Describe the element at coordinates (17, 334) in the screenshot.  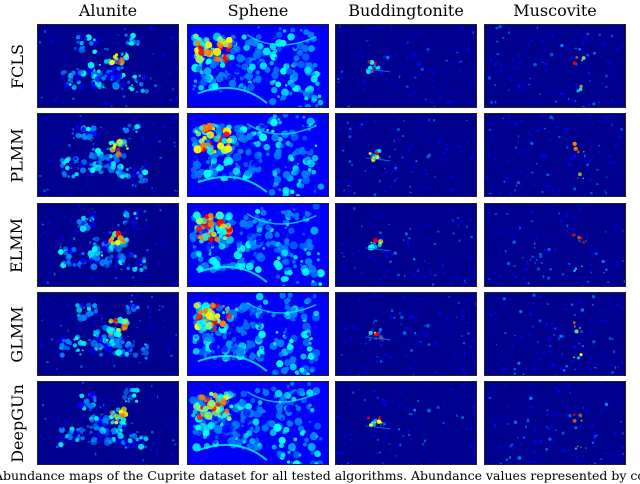
I see `row-label-glmm: GLMM` at that location.